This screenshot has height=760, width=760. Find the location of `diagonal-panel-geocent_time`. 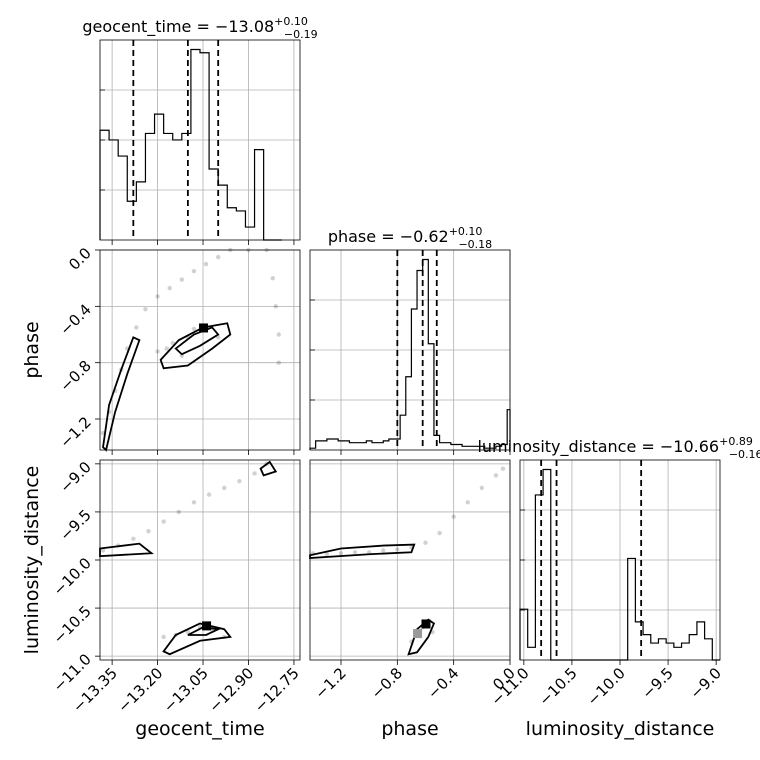

diagonal-panel-geocent_time is located at coordinates (200, 140).